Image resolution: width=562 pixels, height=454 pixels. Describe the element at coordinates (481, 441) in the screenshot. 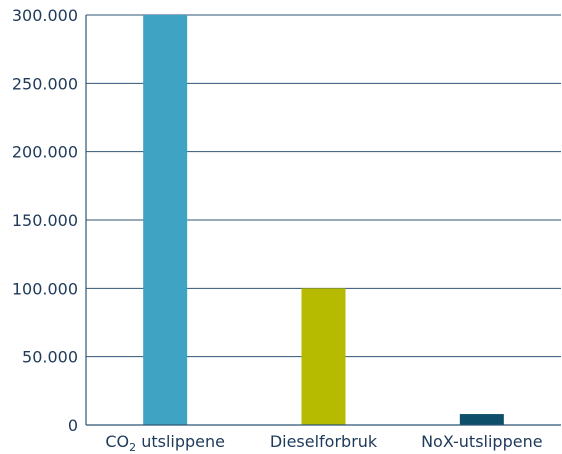

I see `category-label: NoX-utslippene` at that location.